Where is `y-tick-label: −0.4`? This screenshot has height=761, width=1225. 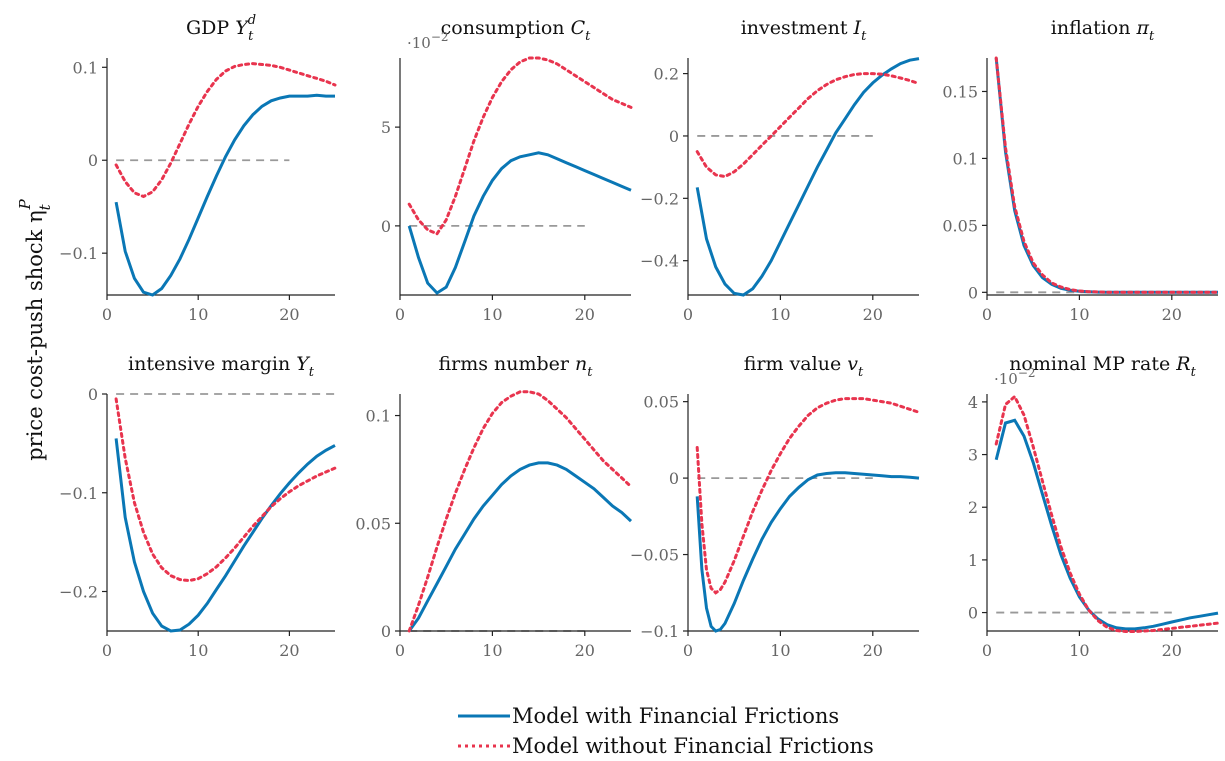
y-tick-label: −0.4 is located at coordinates (659, 261).